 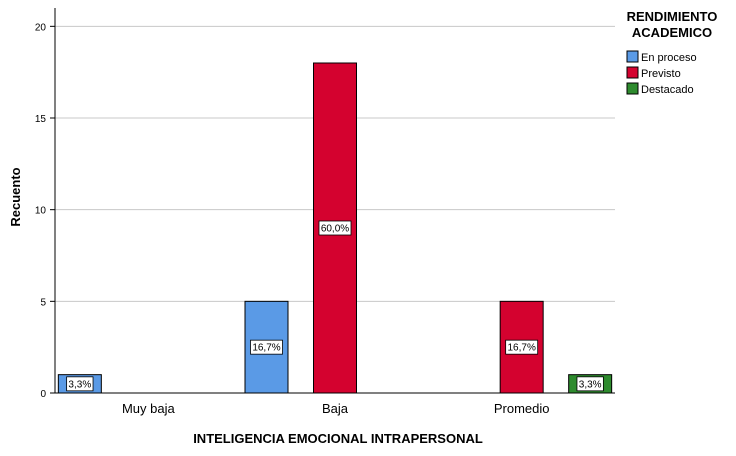 I want to click on data-label-0-1: 16,7%, so click(x=266, y=347).